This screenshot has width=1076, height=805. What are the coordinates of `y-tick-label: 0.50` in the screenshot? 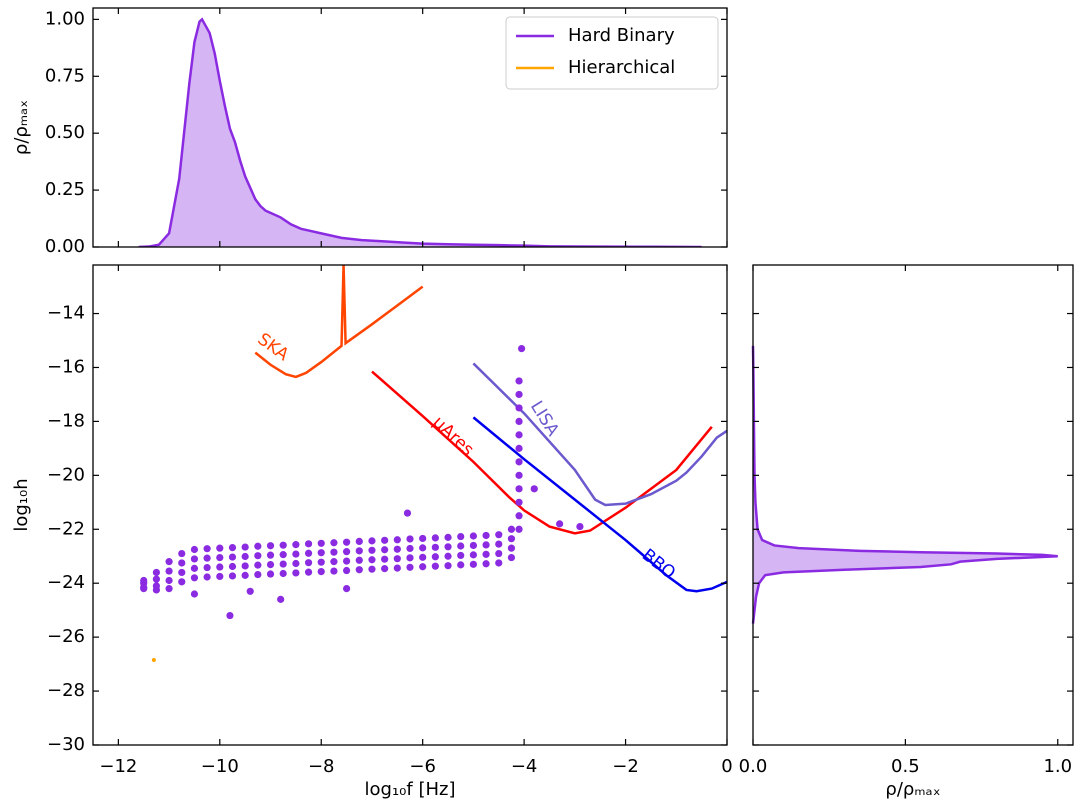 It's located at (65, 132).